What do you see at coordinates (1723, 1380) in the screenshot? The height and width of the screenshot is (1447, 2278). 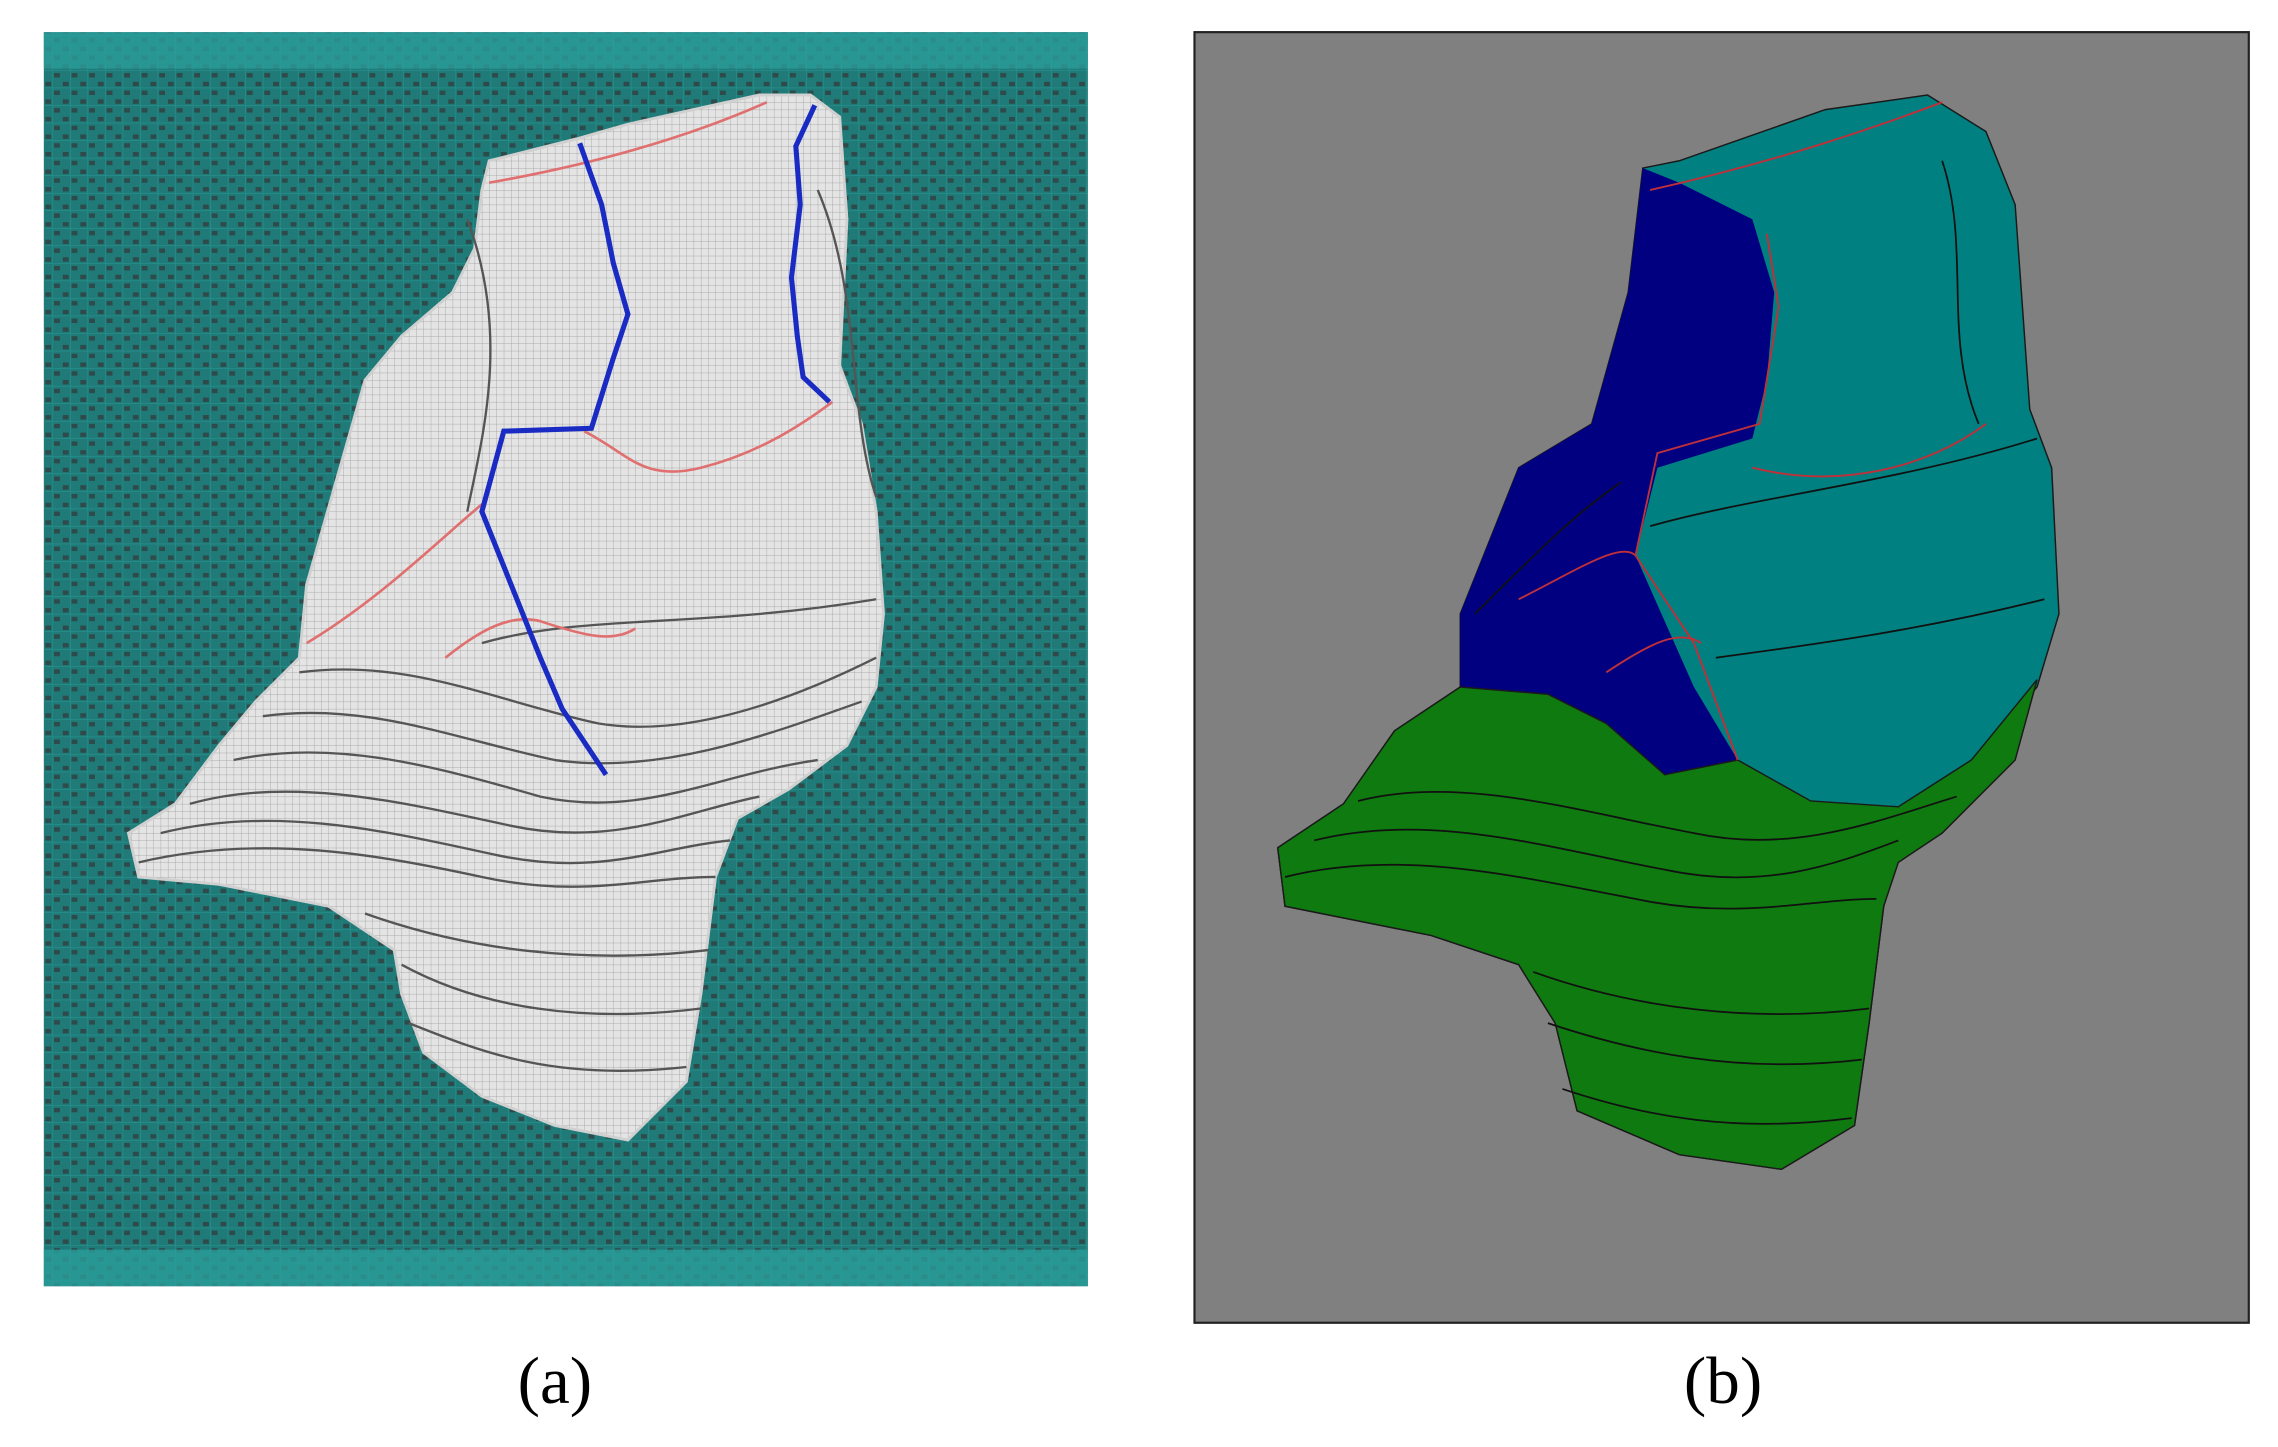 I see `panel-label: (b)` at bounding box center [1723, 1380].